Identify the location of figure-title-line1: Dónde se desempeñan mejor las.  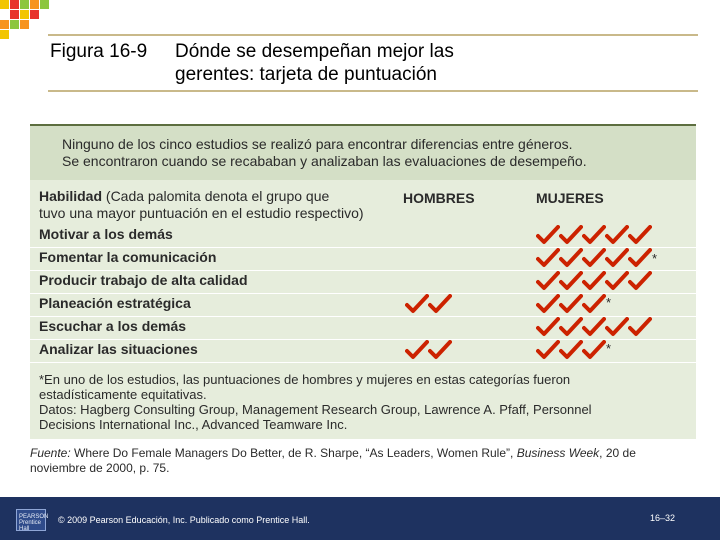
(314, 51).